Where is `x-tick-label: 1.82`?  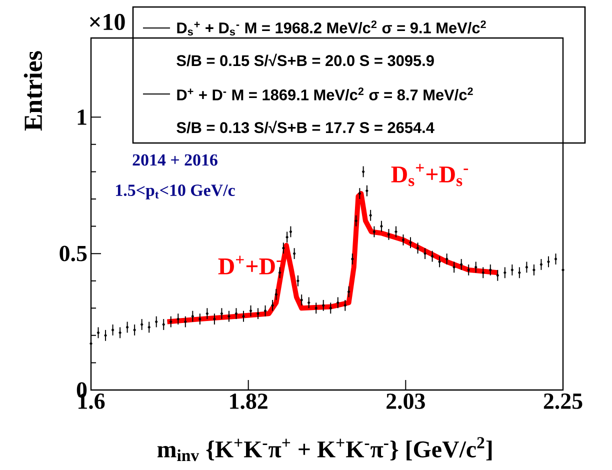 x-tick-label: 1.82 is located at coordinates (249, 402).